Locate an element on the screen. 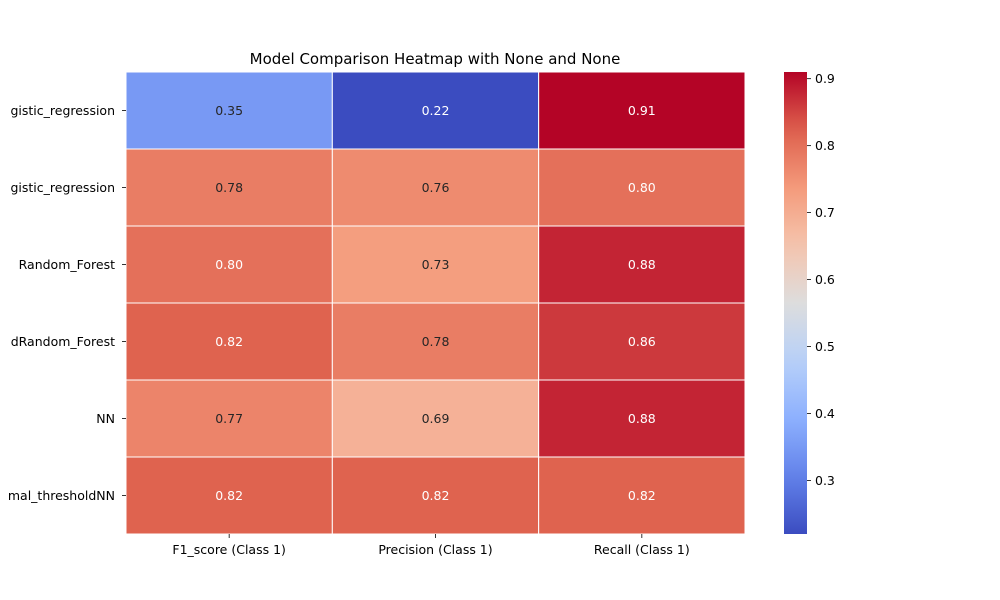  colorbar-gradient is located at coordinates (795, 303).